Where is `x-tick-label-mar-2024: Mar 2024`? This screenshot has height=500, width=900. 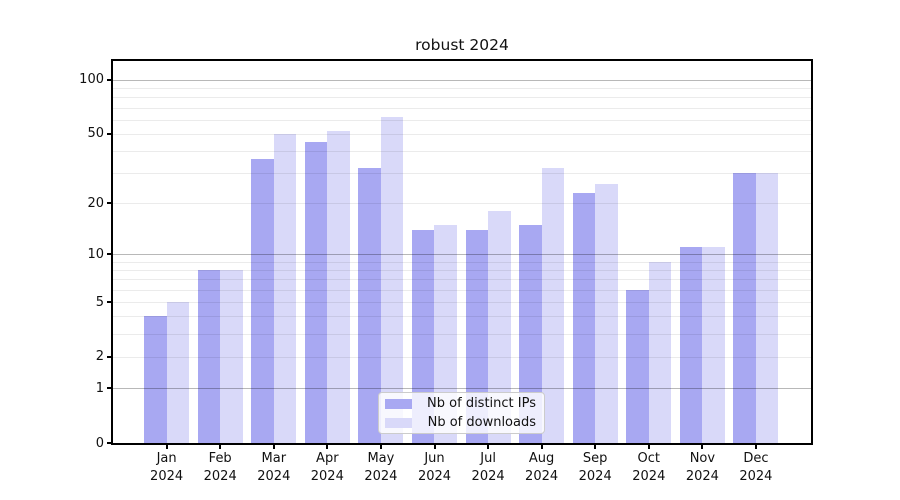 x-tick-label-mar-2024: Mar 2024 is located at coordinates (274, 467).